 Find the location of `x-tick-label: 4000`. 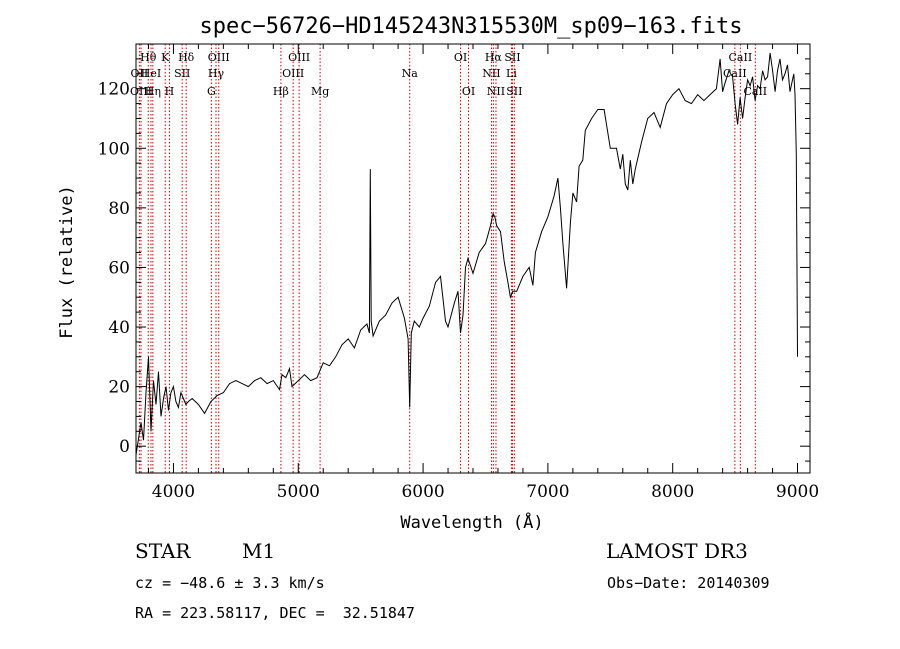

x-tick-label: 4000 is located at coordinates (173, 492).